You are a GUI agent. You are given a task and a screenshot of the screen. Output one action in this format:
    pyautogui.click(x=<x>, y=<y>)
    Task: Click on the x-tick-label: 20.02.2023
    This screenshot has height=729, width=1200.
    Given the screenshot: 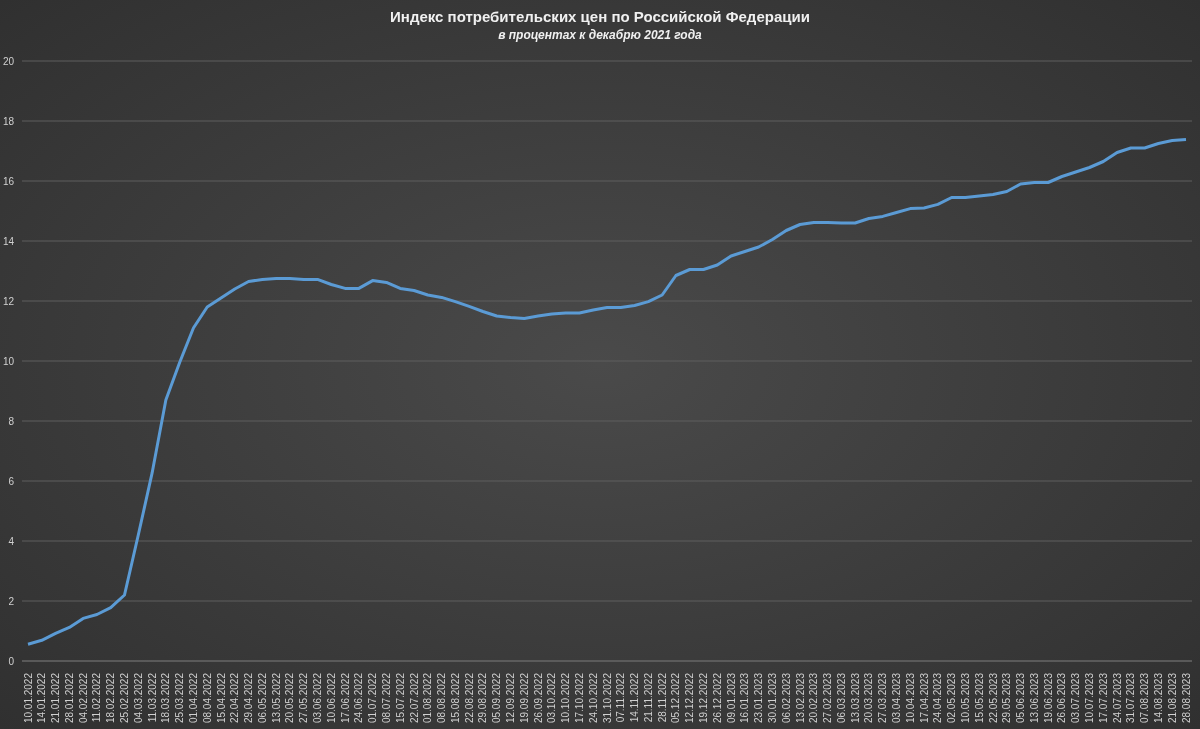 What is the action you would take?
    pyautogui.click(x=814, y=698)
    